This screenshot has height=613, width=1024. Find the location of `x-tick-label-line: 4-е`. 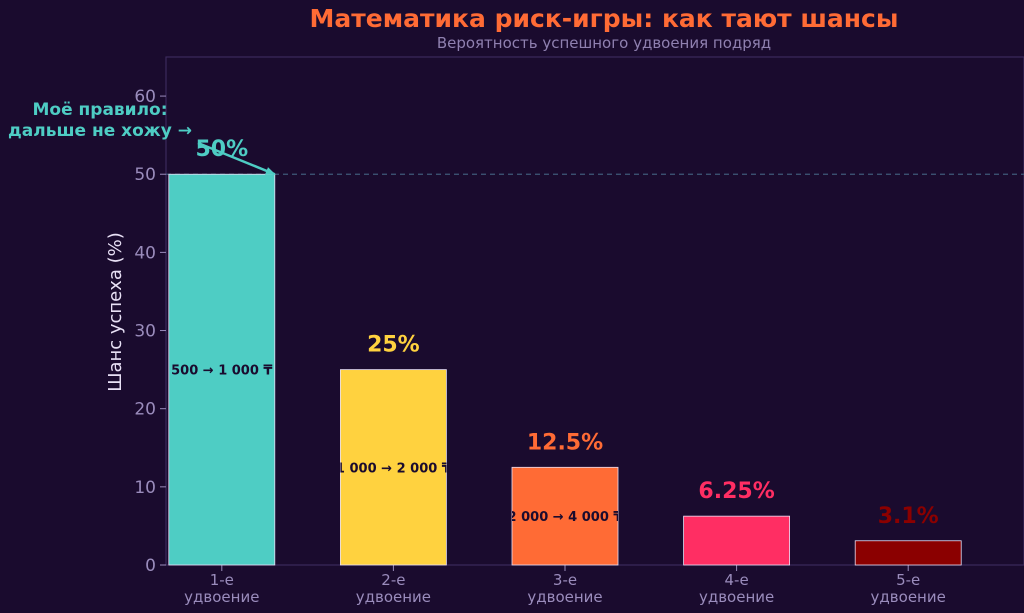

x-tick-label-line: 4-е is located at coordinates (737, 580).